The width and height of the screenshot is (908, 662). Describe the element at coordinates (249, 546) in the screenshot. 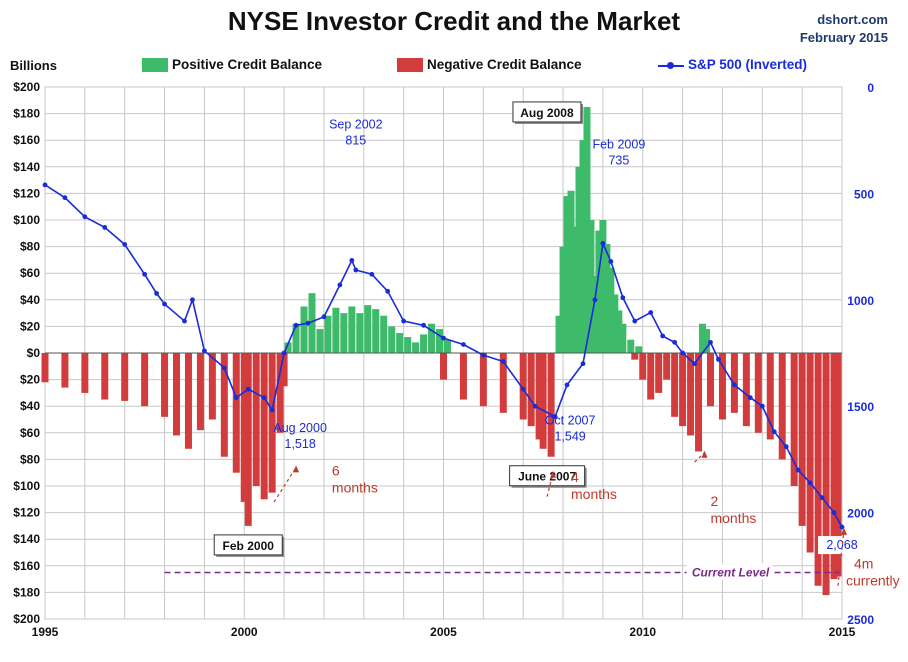

I see `annotation-box-label: Feb 2000` at that location.